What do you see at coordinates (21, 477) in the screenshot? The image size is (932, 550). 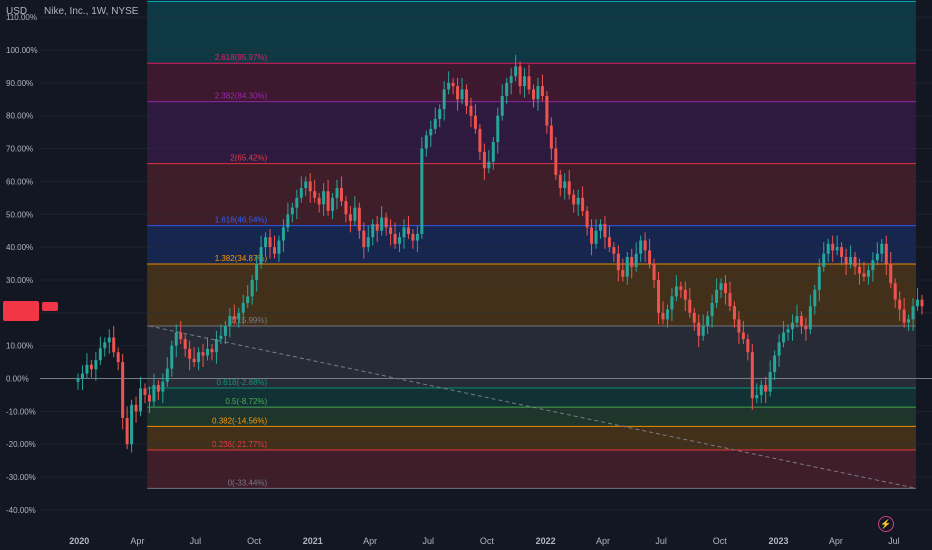 I see `y-tick-label: -30.00%` at bounding box center [21, 477].